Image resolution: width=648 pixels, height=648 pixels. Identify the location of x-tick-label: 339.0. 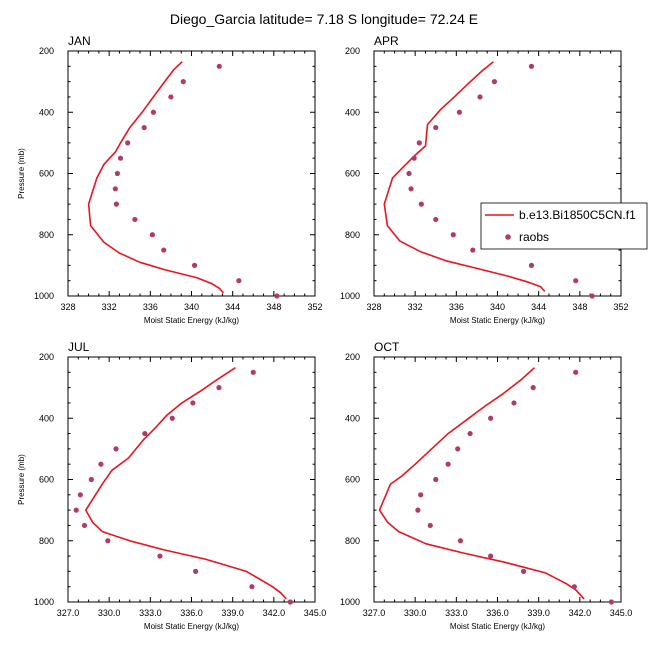
(232, 613).